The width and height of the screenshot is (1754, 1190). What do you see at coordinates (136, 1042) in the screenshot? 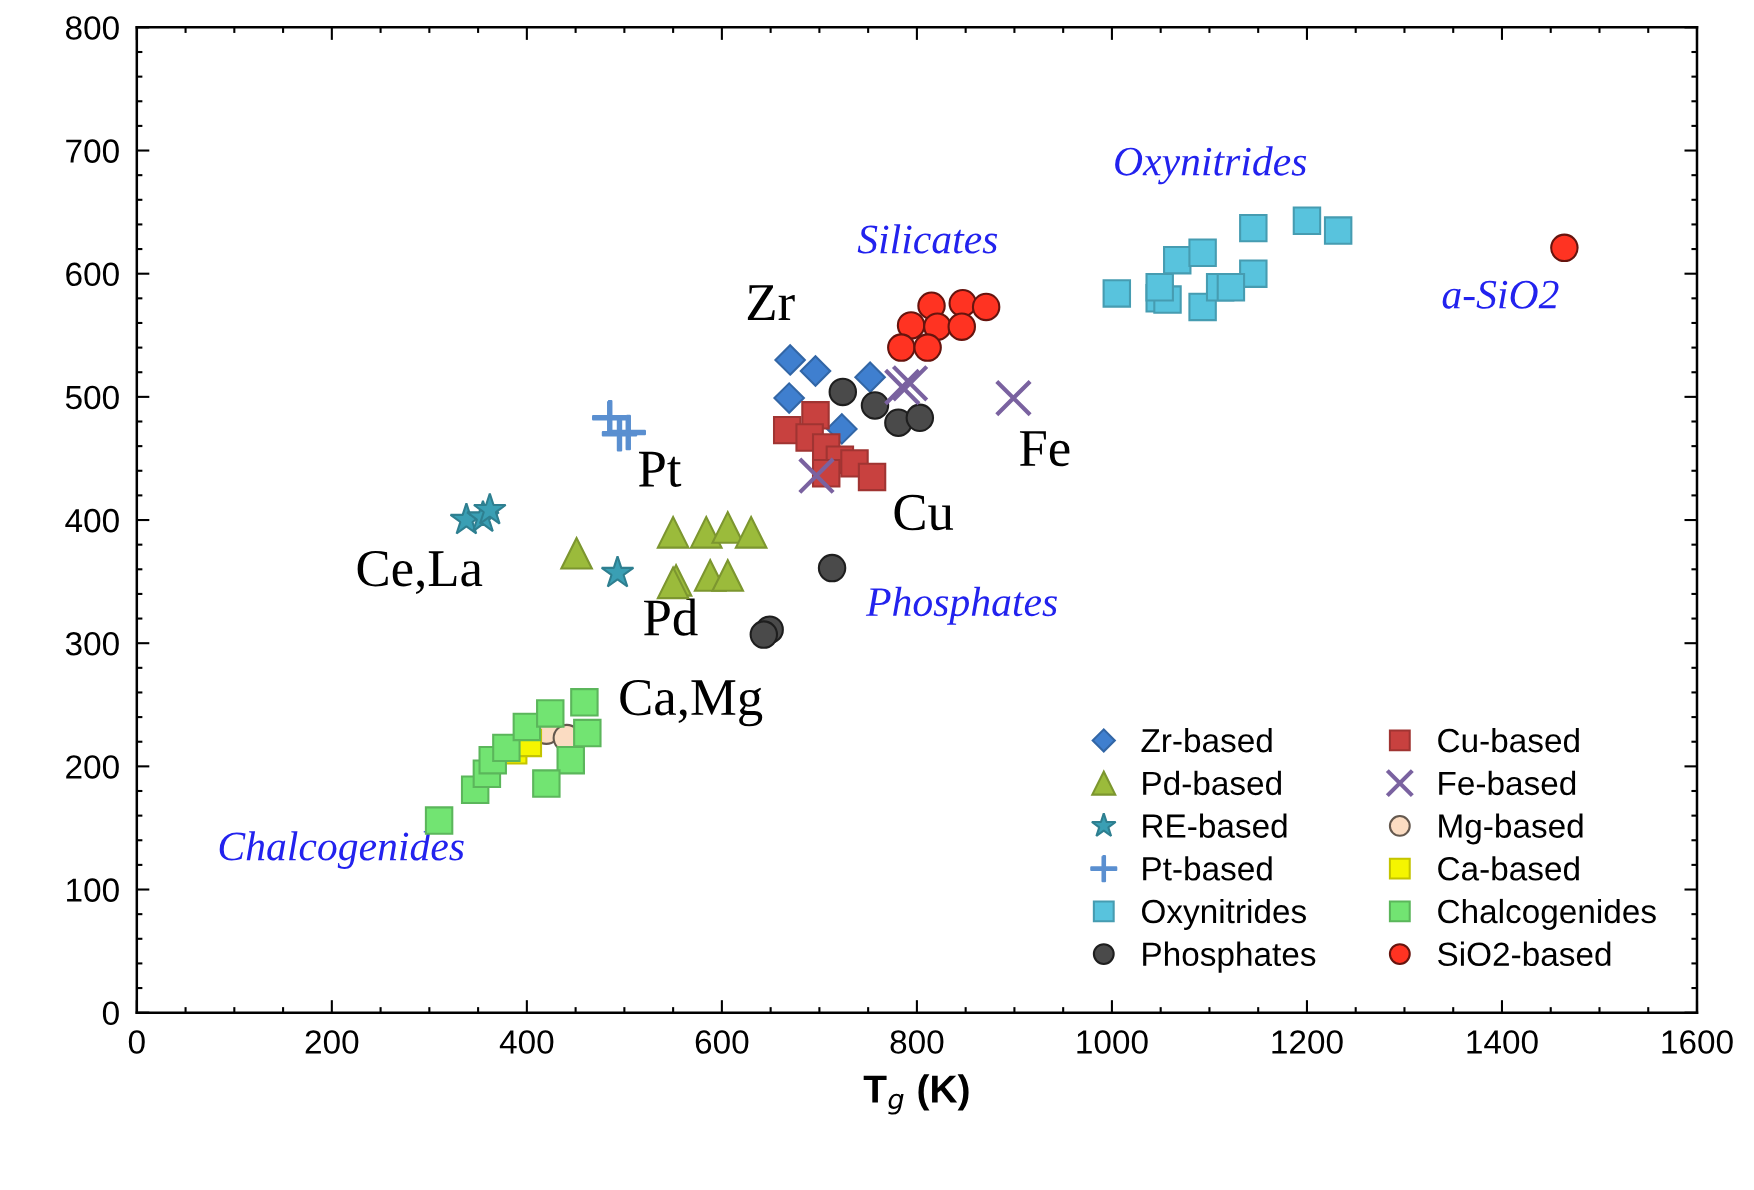
I see `x-tick-label: 0` at bounding box center [136, 1042].